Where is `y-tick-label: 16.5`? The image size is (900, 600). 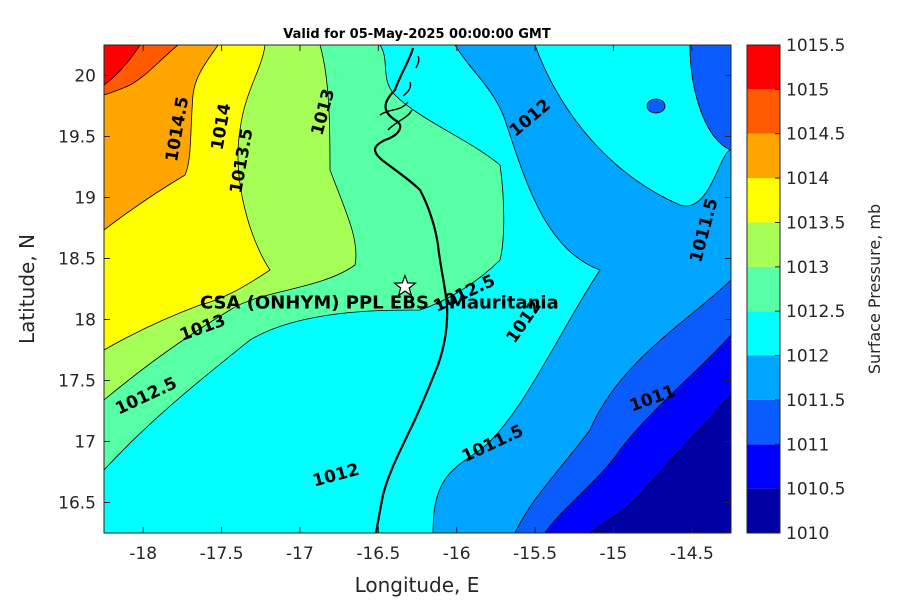 y-tick-label: 16.5 is located at coordinates (77, 504).